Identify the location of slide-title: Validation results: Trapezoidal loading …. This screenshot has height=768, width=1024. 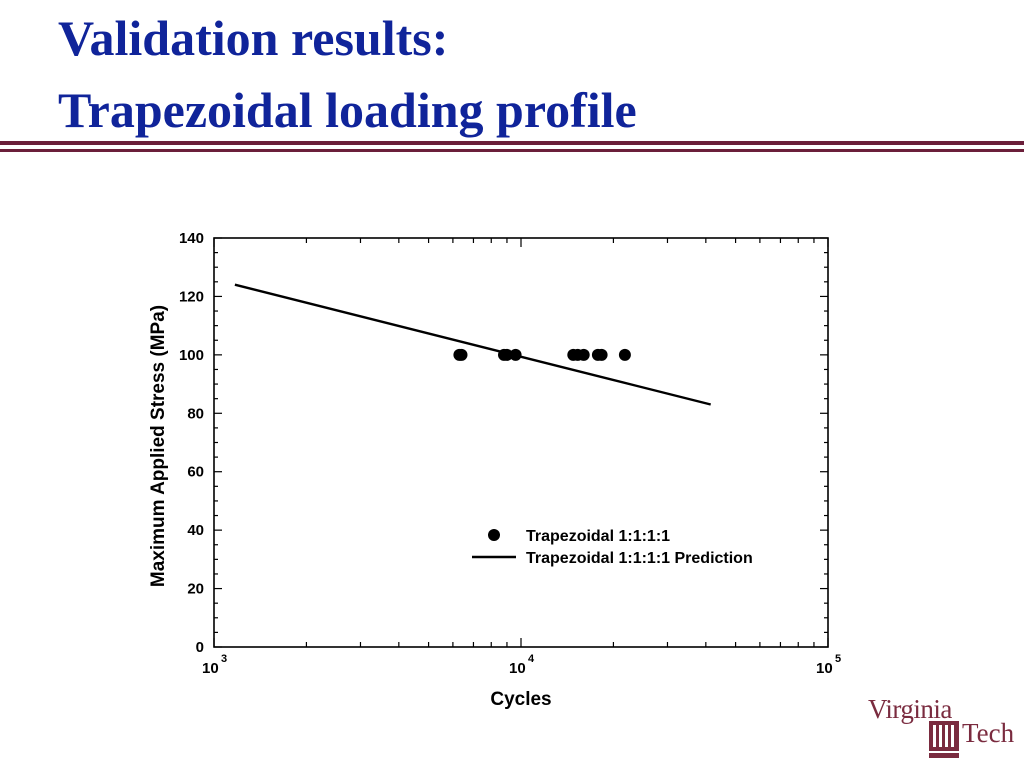
(347, 74).